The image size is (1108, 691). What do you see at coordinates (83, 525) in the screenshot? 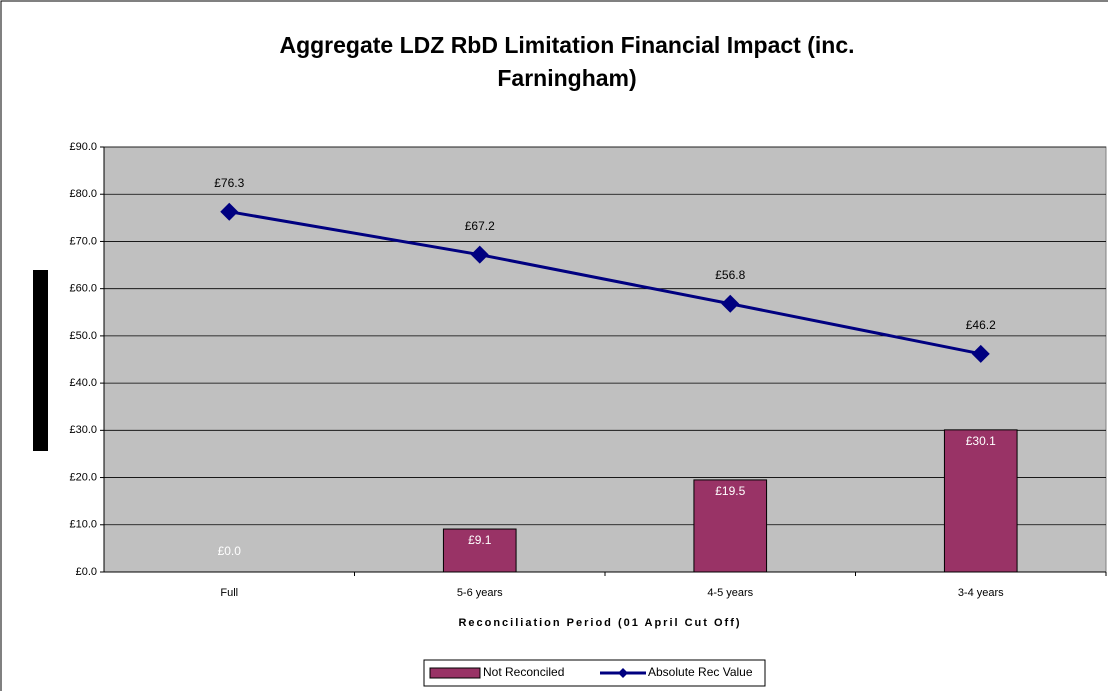
I see `y-tick-label: £10.0` at bounding box center [83, 525].